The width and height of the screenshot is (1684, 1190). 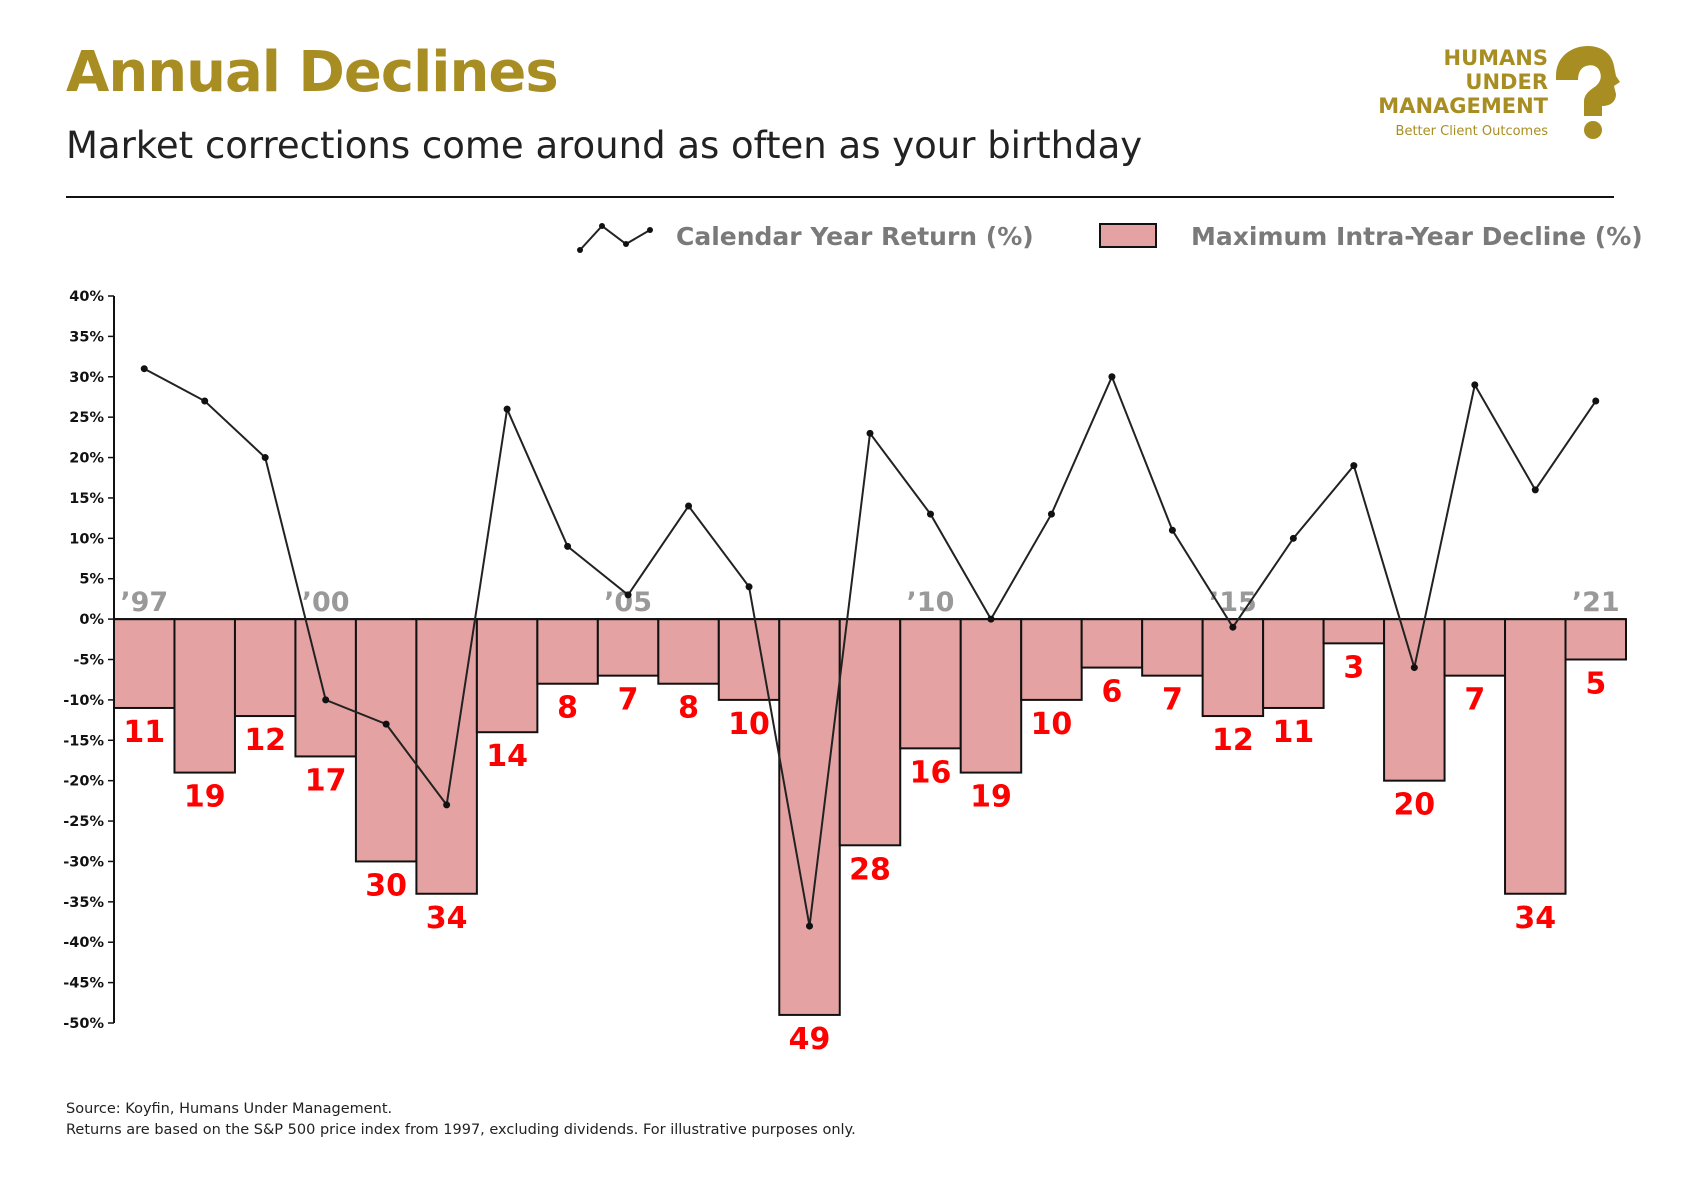 What do you see at coordinates (83, 903) in the screenshot?
I see `y-tick-label: -35%` at bounding box center [83, 903].